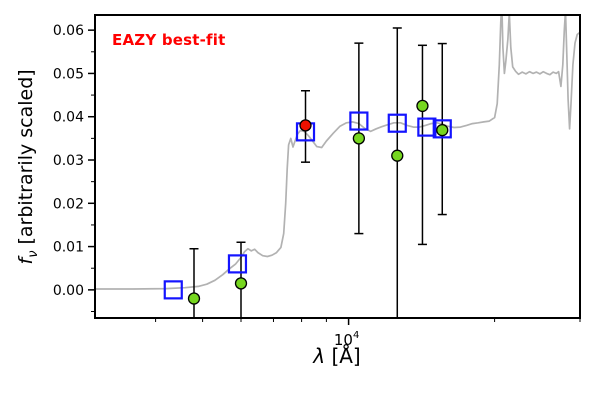  Describe the element at coordinates (319, 356) in the screenshot. I see `x-axis-label-symbol: λ` at that location.